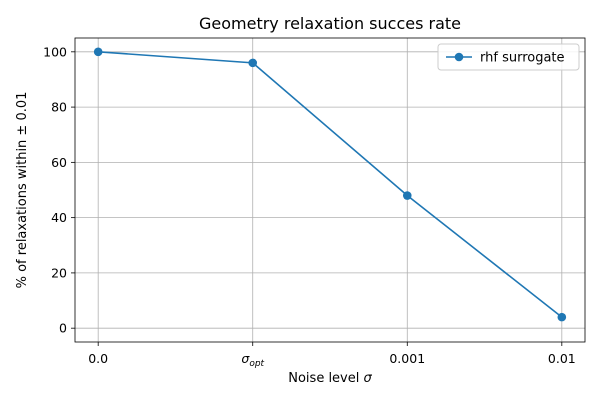 This screenshot has height=400, width=600. I want to click on y-tick-label: 100, so click(55, 51).